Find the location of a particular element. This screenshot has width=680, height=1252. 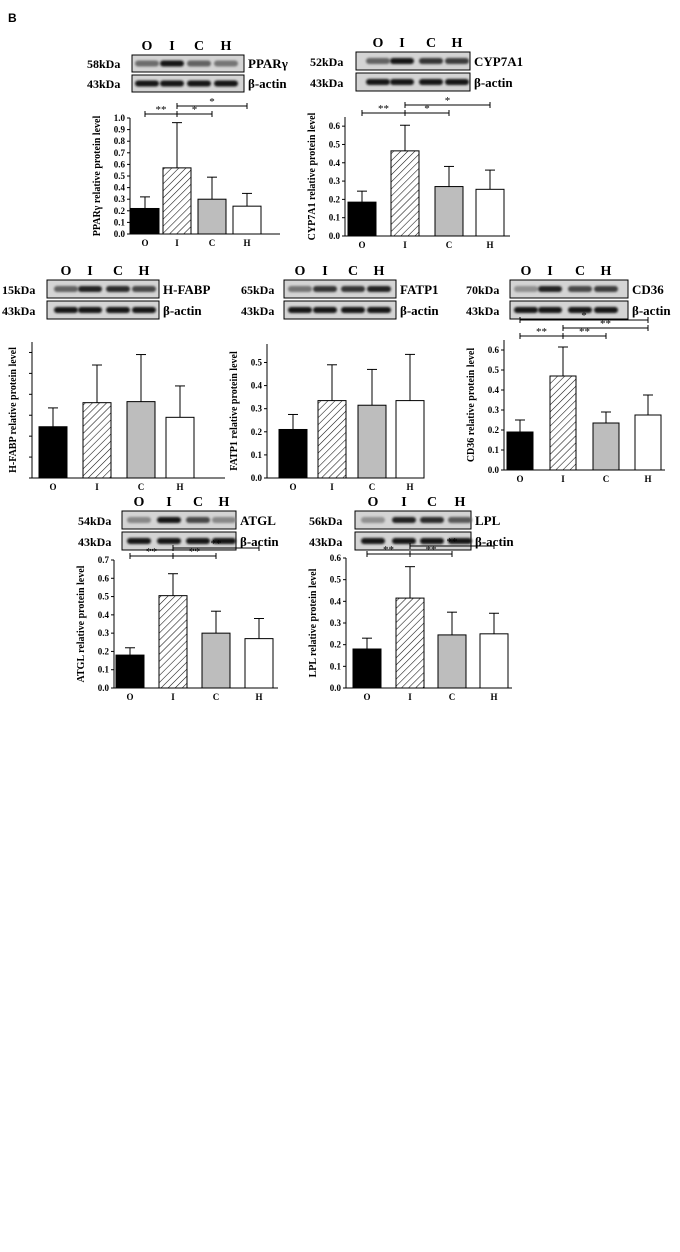

molecular-weight: 54kDa is located at coordinates (94, 521).